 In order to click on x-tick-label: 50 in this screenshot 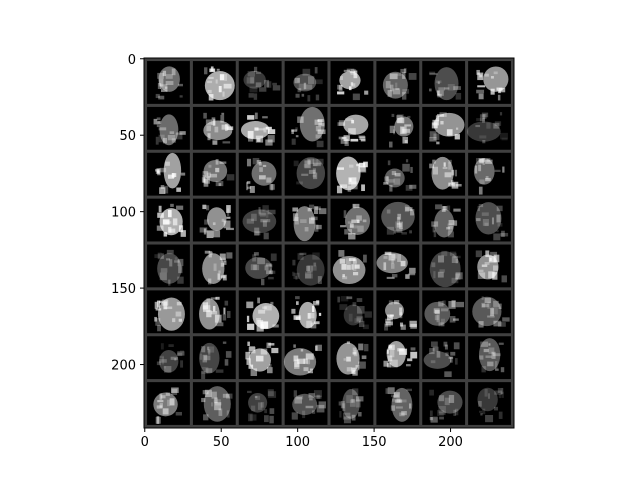, I will do `click(221, 442)`.